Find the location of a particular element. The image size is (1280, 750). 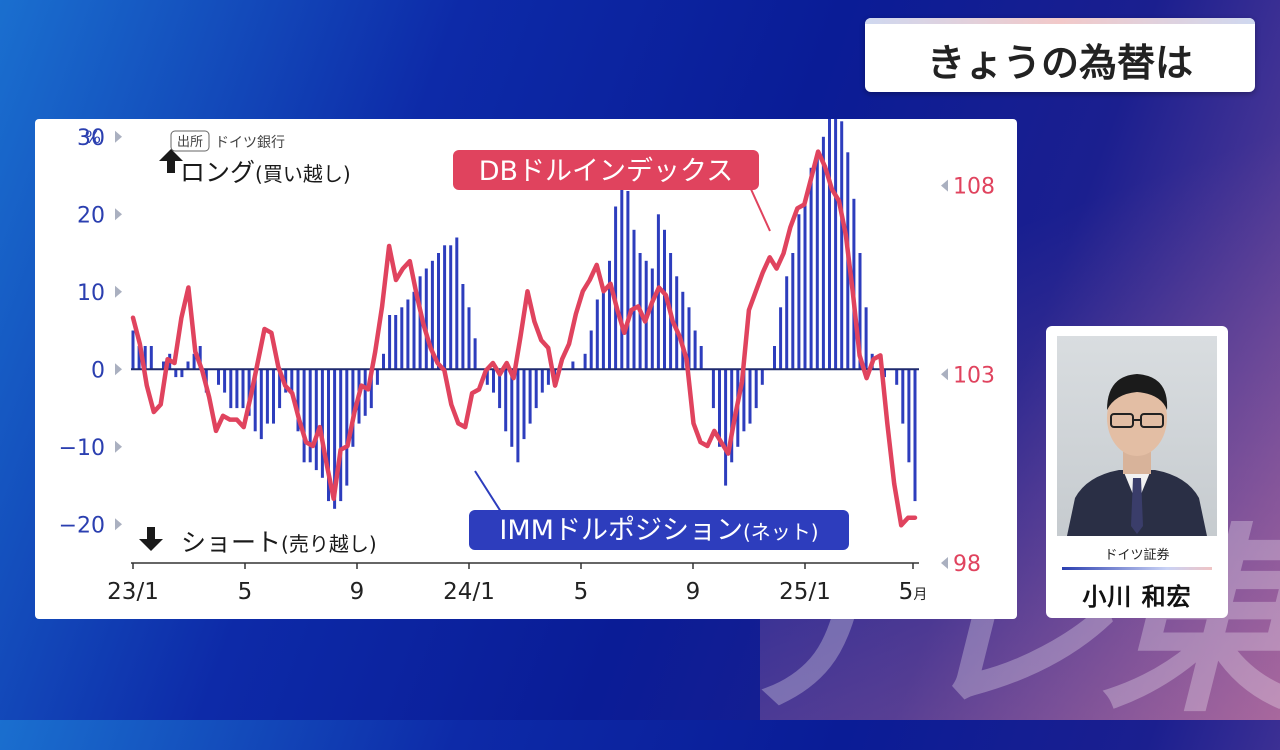

source-tag: 出所 is located at coordinates (190, 142).